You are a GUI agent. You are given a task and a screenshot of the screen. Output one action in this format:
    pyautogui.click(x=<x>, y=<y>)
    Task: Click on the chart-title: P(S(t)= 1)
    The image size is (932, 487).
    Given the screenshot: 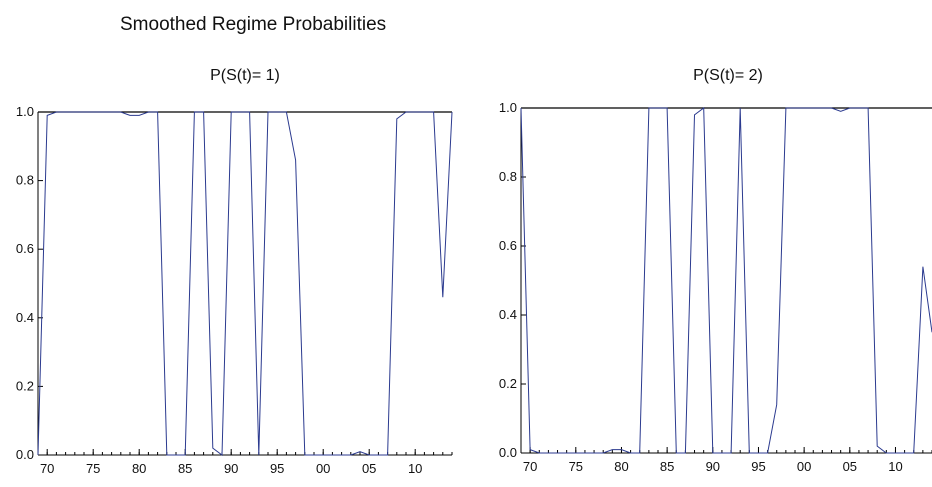 What is the action you would take?
    pyautogui.click(x=245, y=75)
    